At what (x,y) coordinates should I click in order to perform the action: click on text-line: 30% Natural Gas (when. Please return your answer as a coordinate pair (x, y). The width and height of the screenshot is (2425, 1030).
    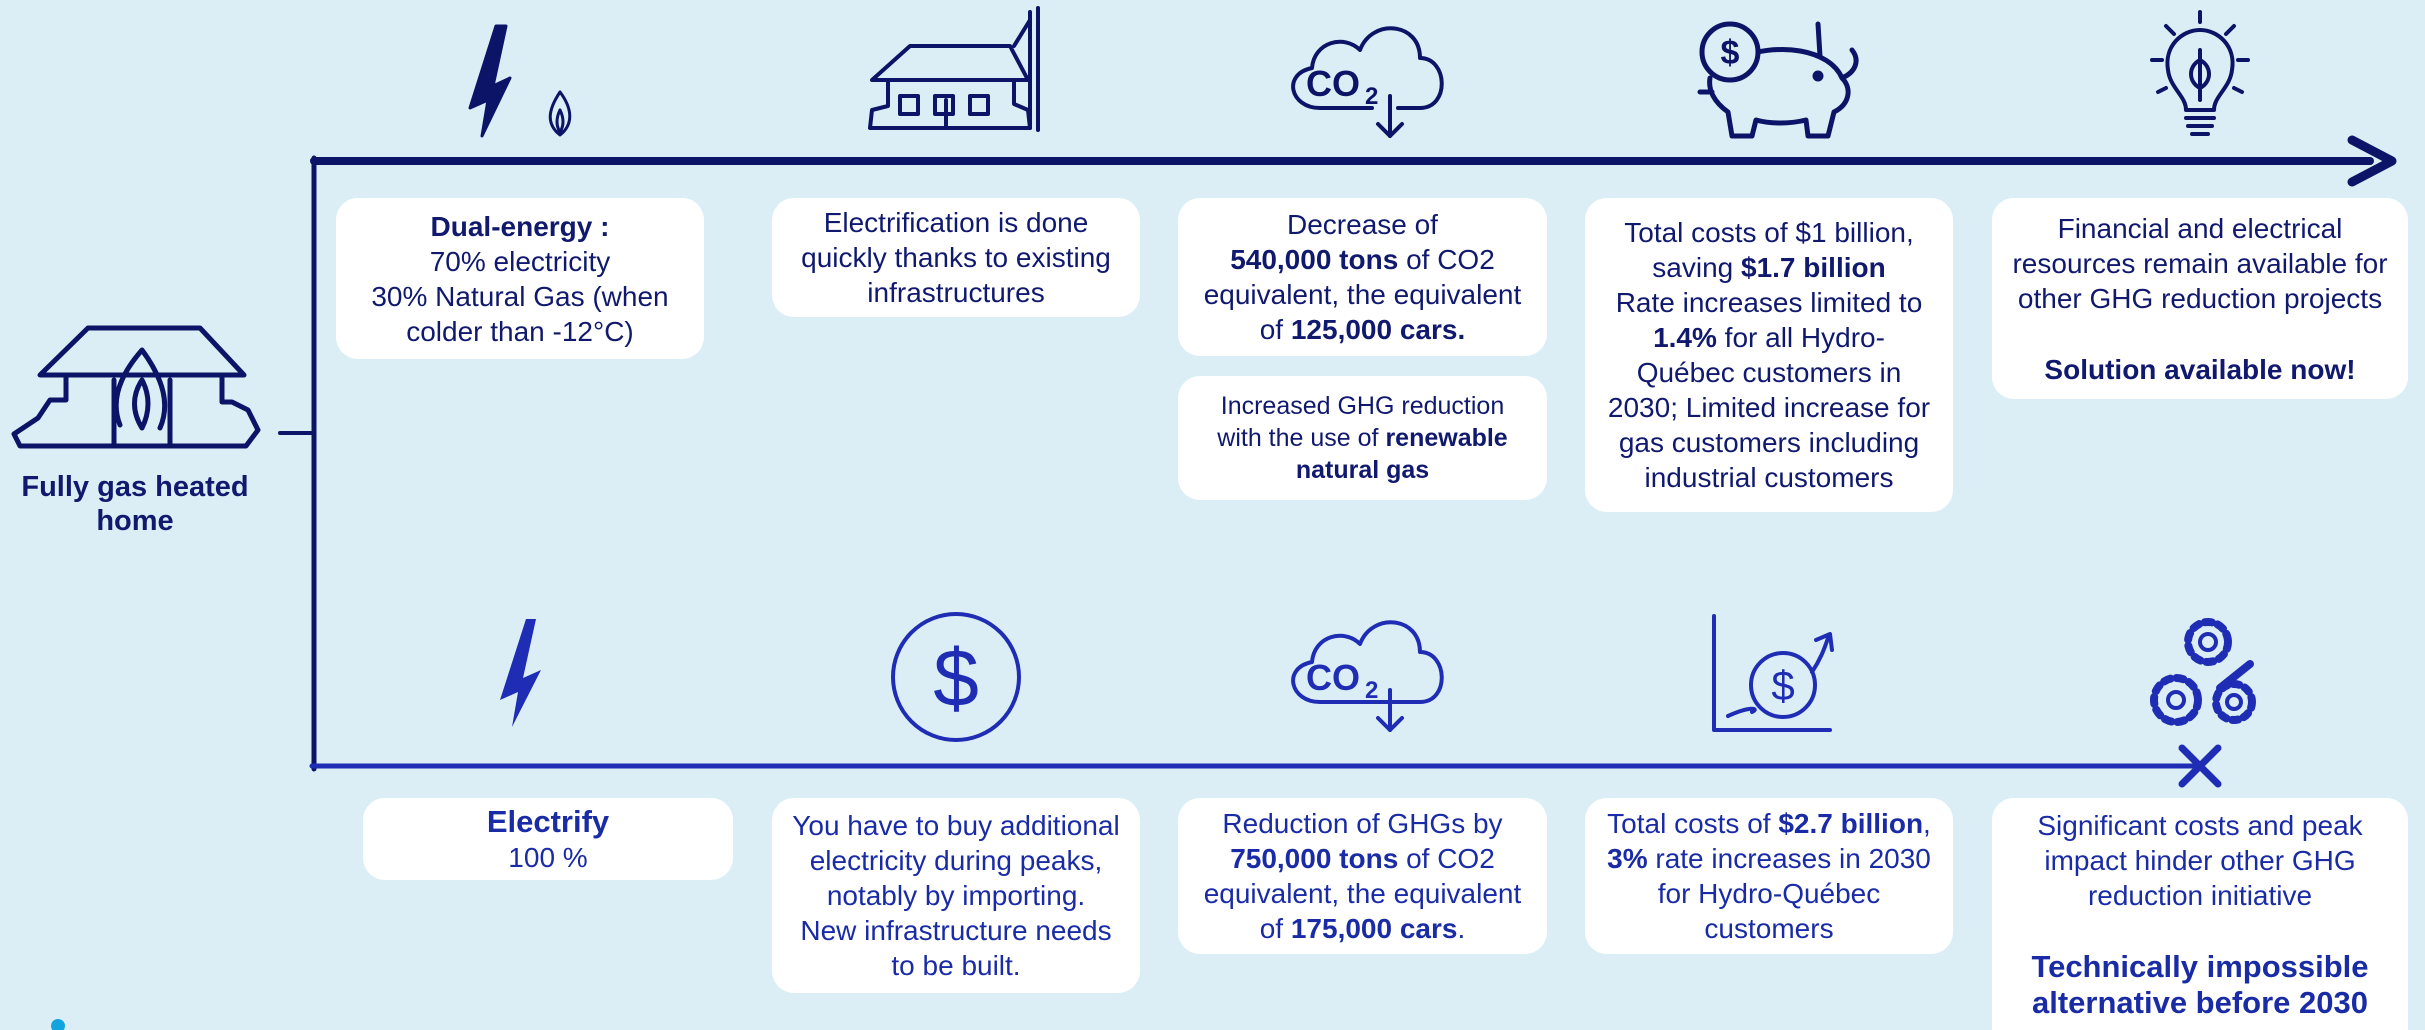
    Looking at the image, I should click on (519, 296).